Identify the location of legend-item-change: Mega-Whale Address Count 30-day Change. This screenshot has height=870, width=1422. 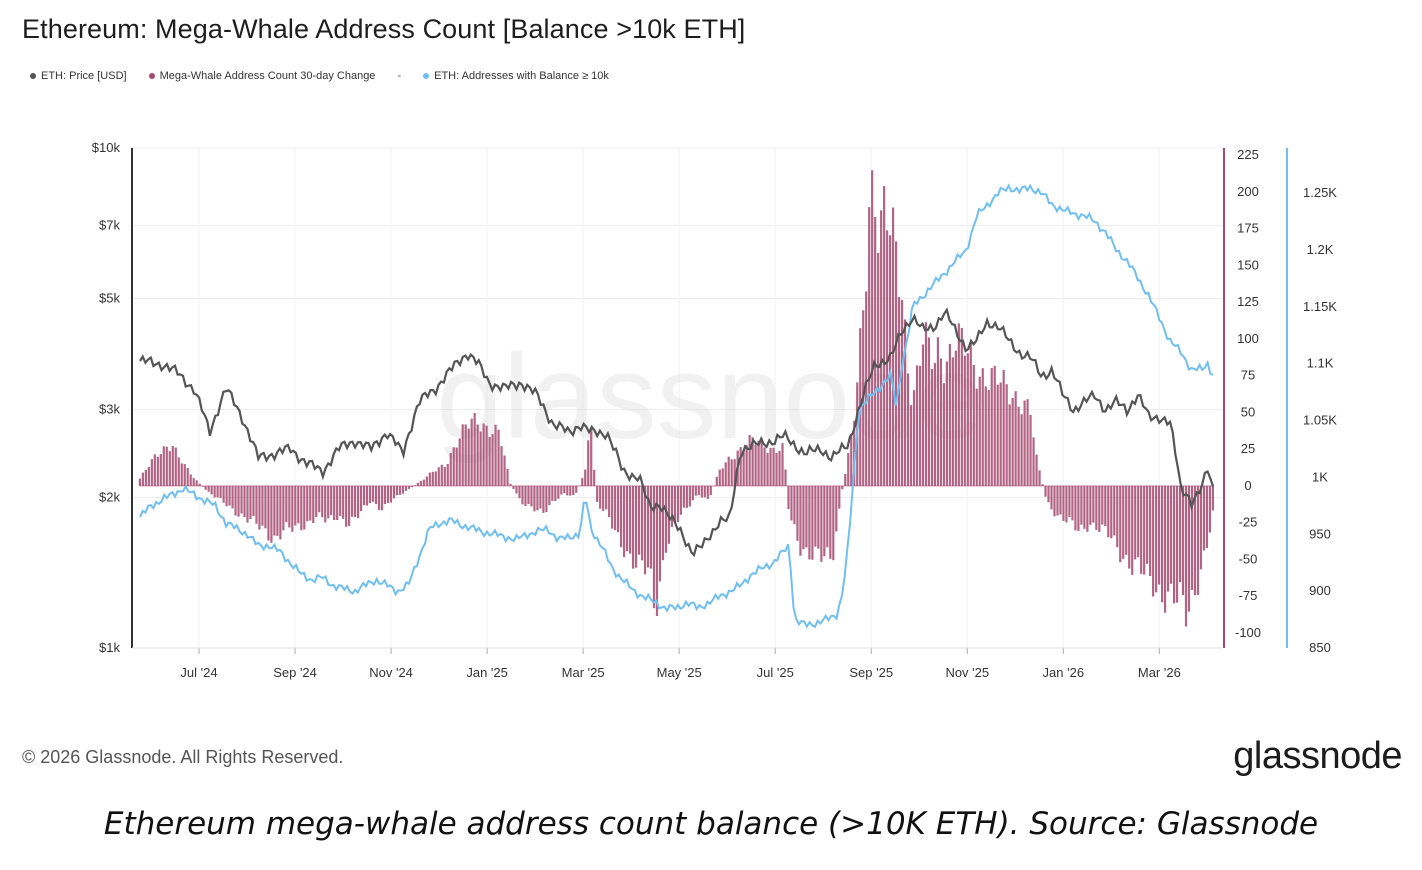
(261, 76).